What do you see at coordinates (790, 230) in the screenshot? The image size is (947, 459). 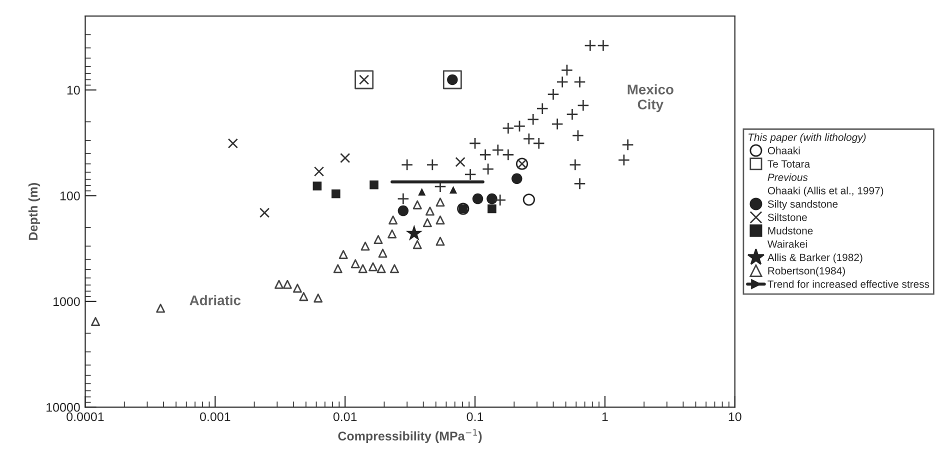 I see `legend-label: Mudstone` at bounding box center [790, 230].